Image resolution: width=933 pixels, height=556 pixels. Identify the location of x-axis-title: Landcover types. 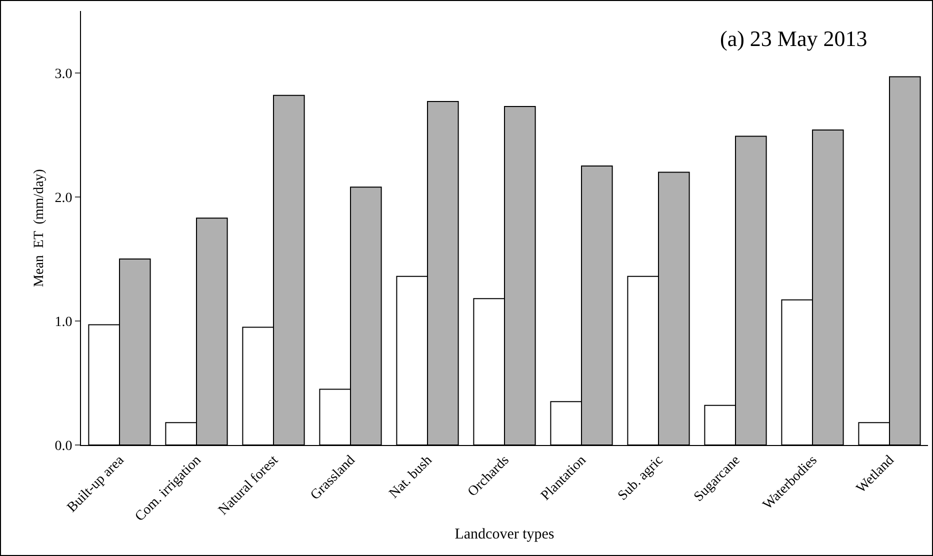
(504, 534).